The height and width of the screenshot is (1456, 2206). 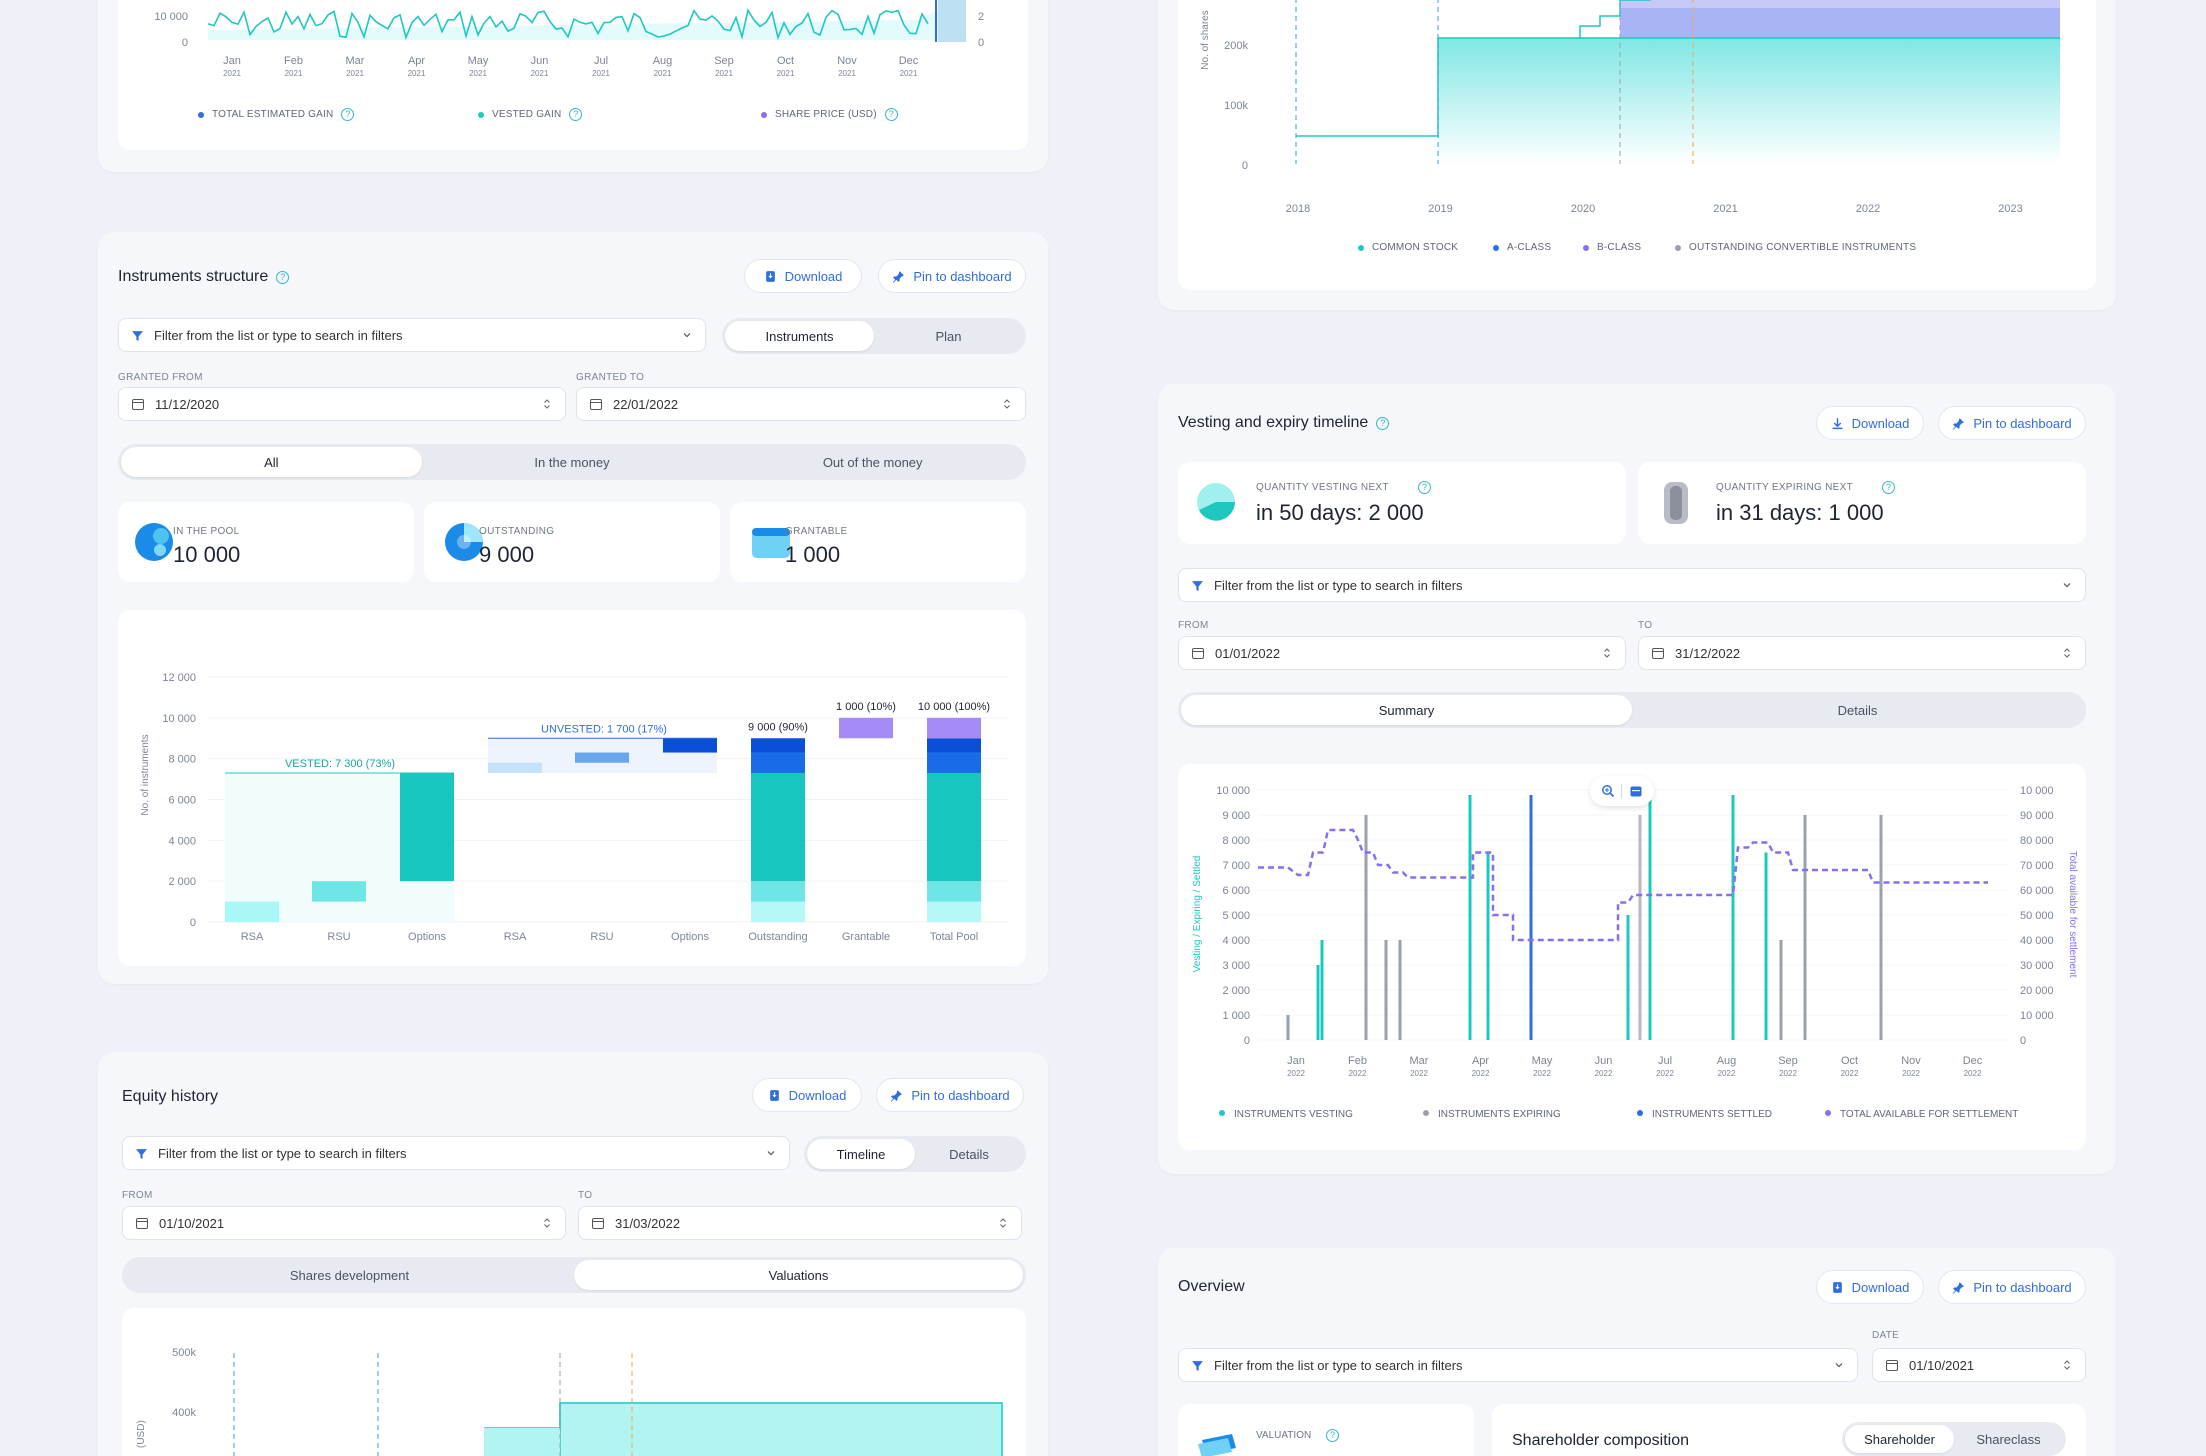 What do you see at coordinates (515, 767) in the screenshot?
I see `bar-rsa-unvested` at bounding box center [515, 767].